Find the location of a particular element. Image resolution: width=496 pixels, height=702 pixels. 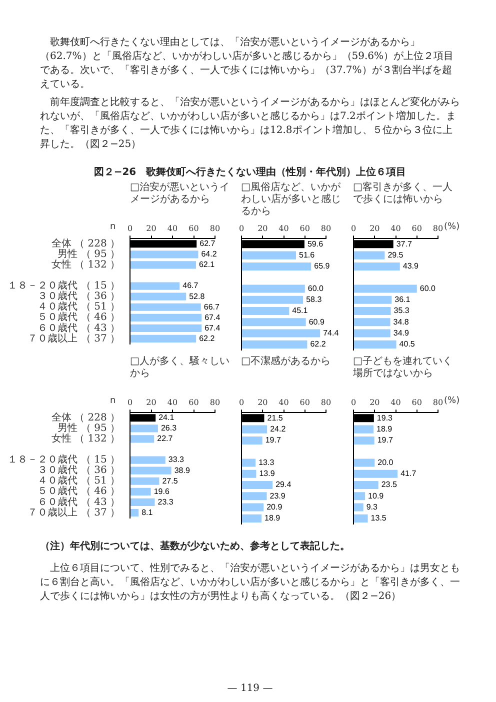

data-label: 24.1 is located at coordinates (166, 417).